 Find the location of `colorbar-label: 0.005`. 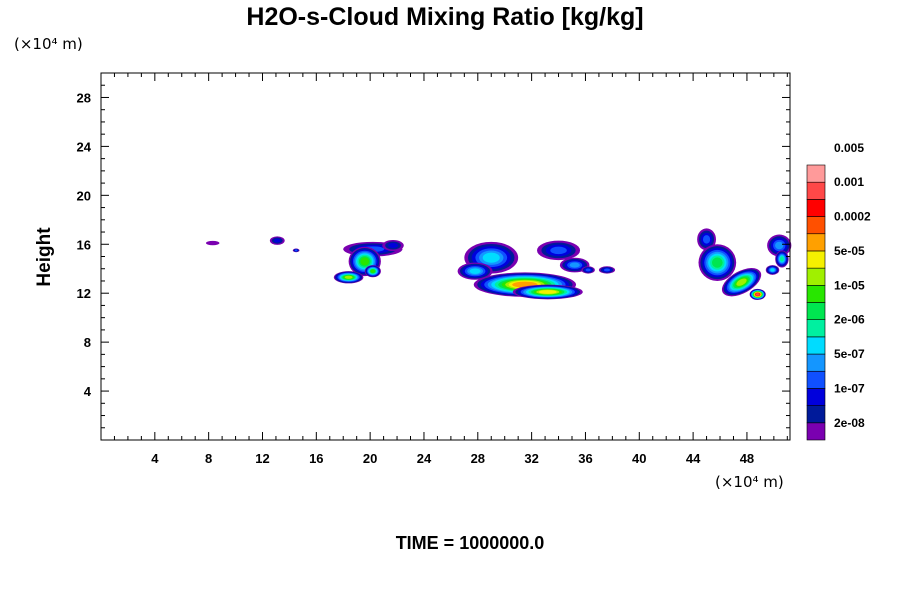

colorbar-label: 0.005 is located at coordinates (849, 148).